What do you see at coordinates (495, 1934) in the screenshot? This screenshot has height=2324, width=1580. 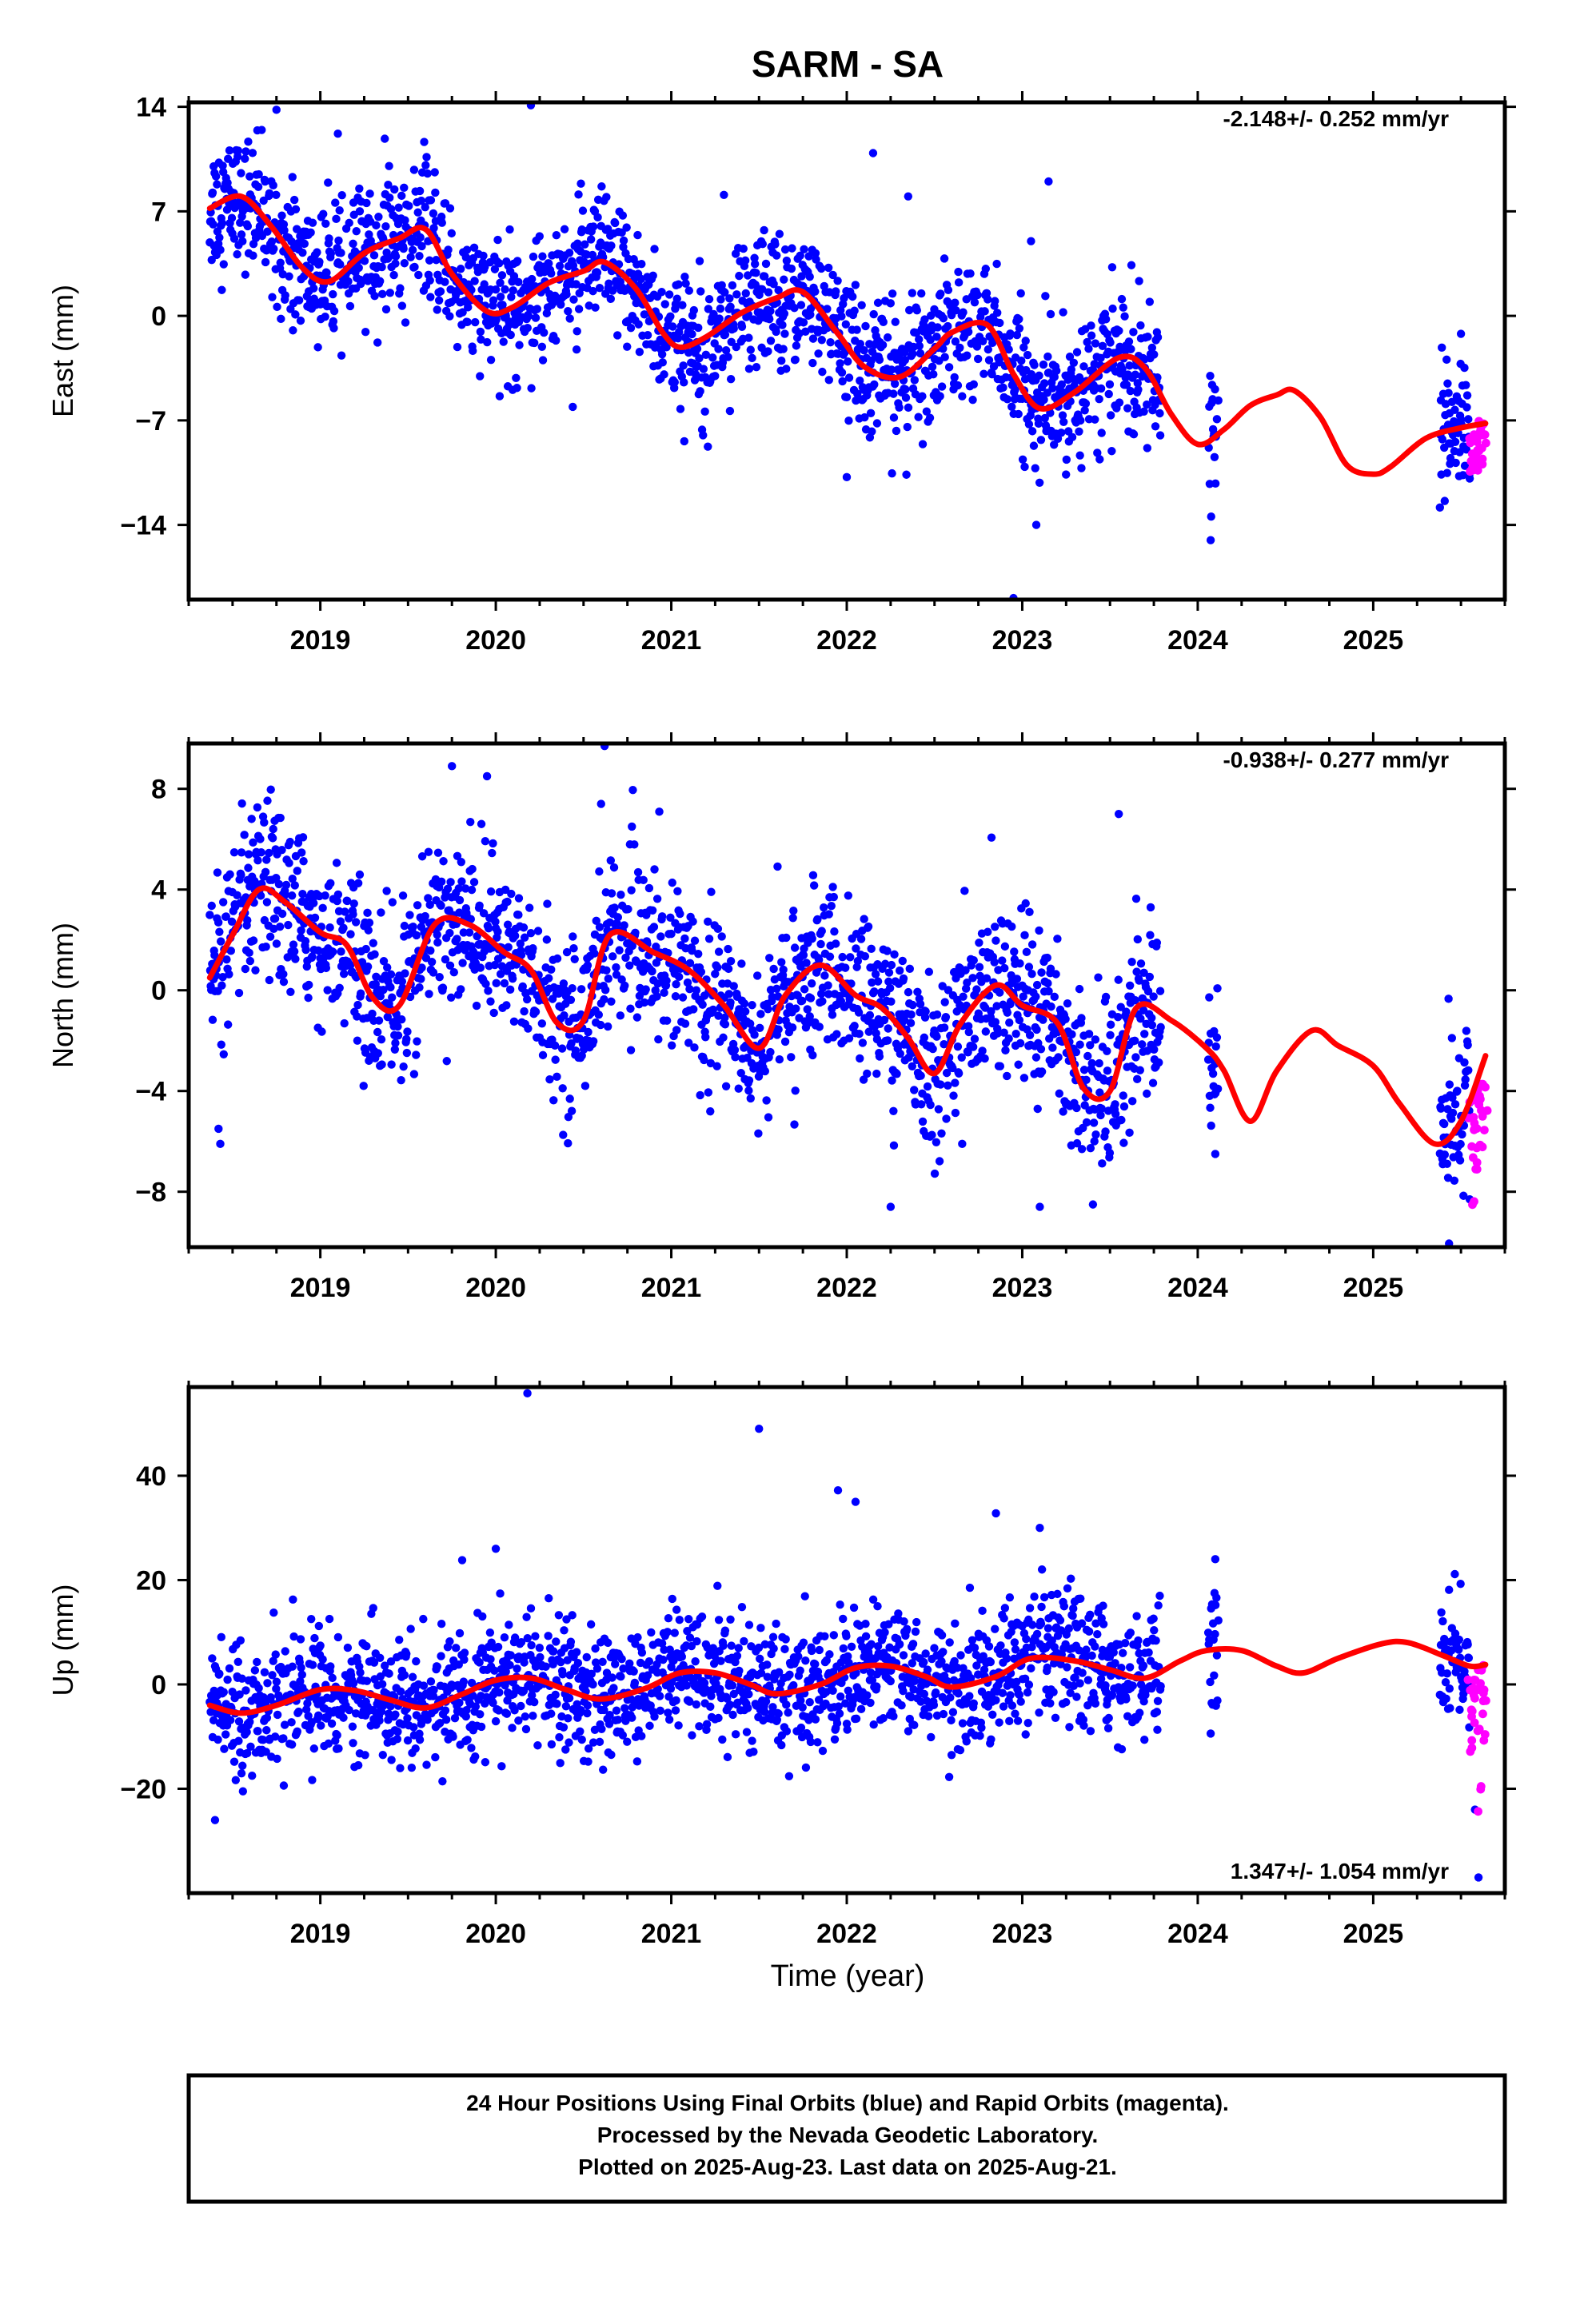 I see `x-tick-label-up: 2020` at bounding box center [495, 1934].